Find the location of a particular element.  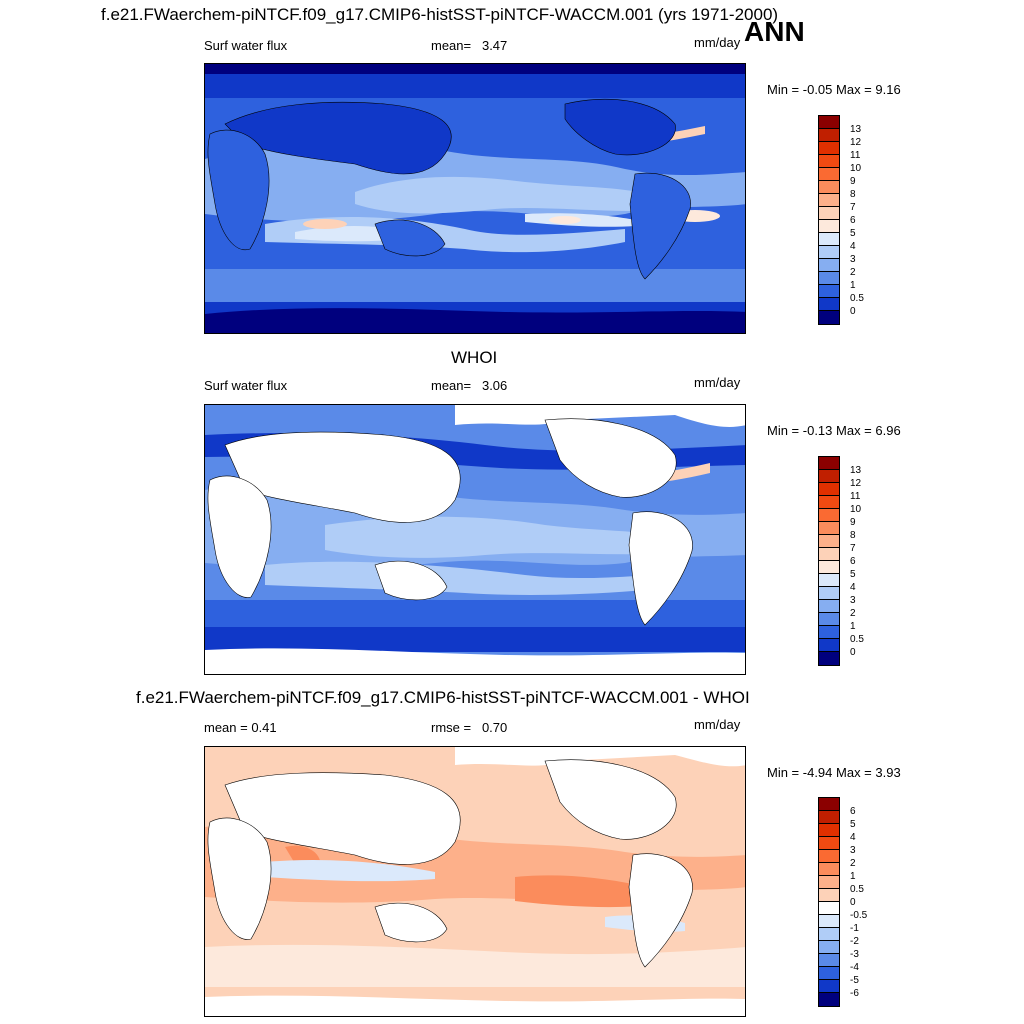

section-title-obs: WHOI is located at coordinates (474, 357).